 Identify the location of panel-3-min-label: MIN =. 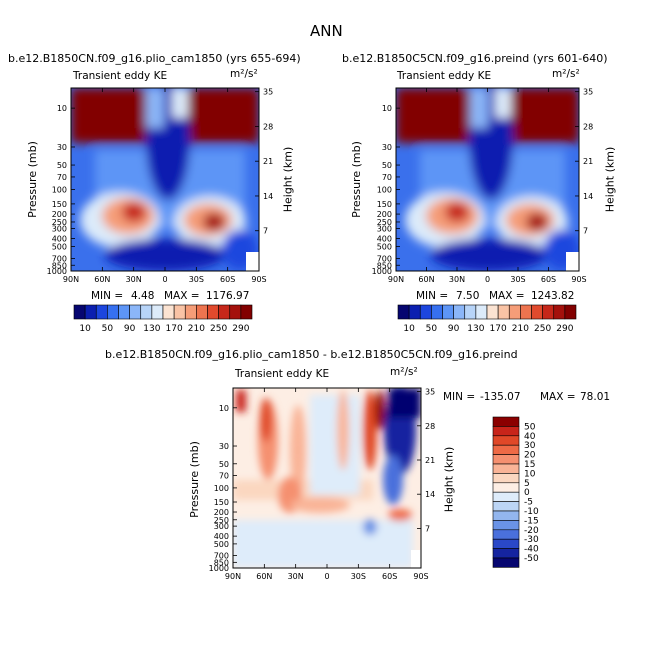
(459, 397).